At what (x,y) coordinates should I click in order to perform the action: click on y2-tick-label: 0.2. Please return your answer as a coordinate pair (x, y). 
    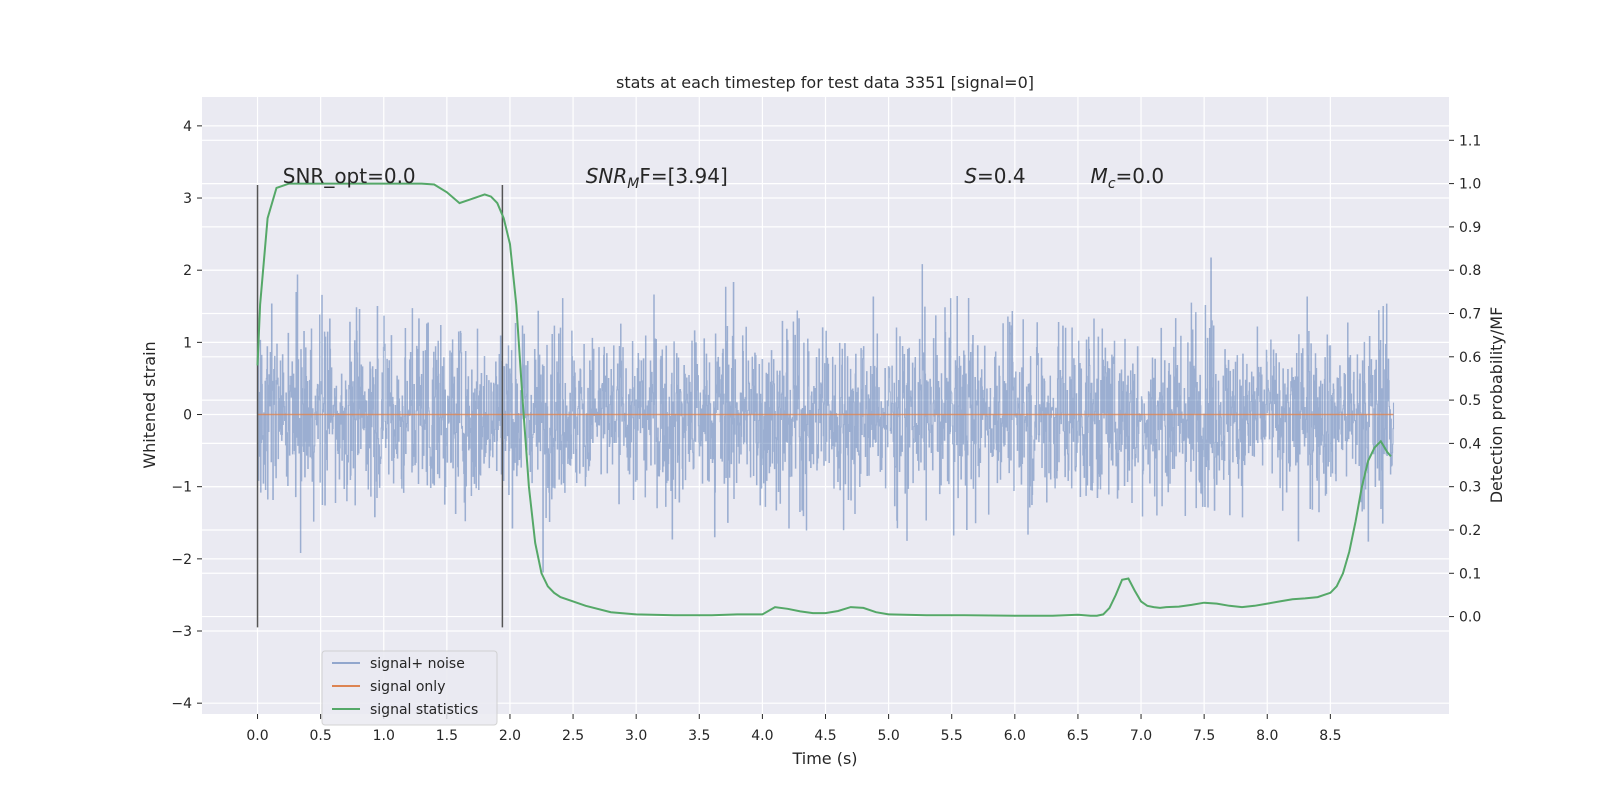
    Looking at the image, I should click on (1470, 531).